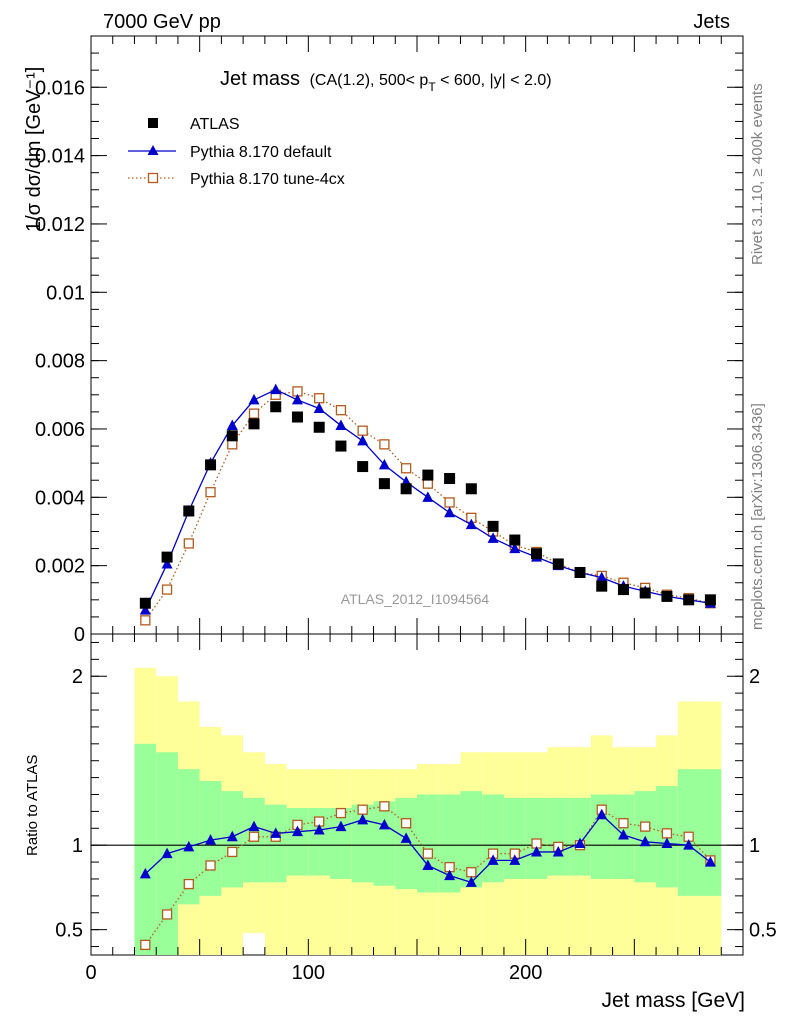 This screenshot has width=786, height=1024. Describe the element at coordinates (260, 79) in the screenshot. I see `title-main: Jet mass` at that location.